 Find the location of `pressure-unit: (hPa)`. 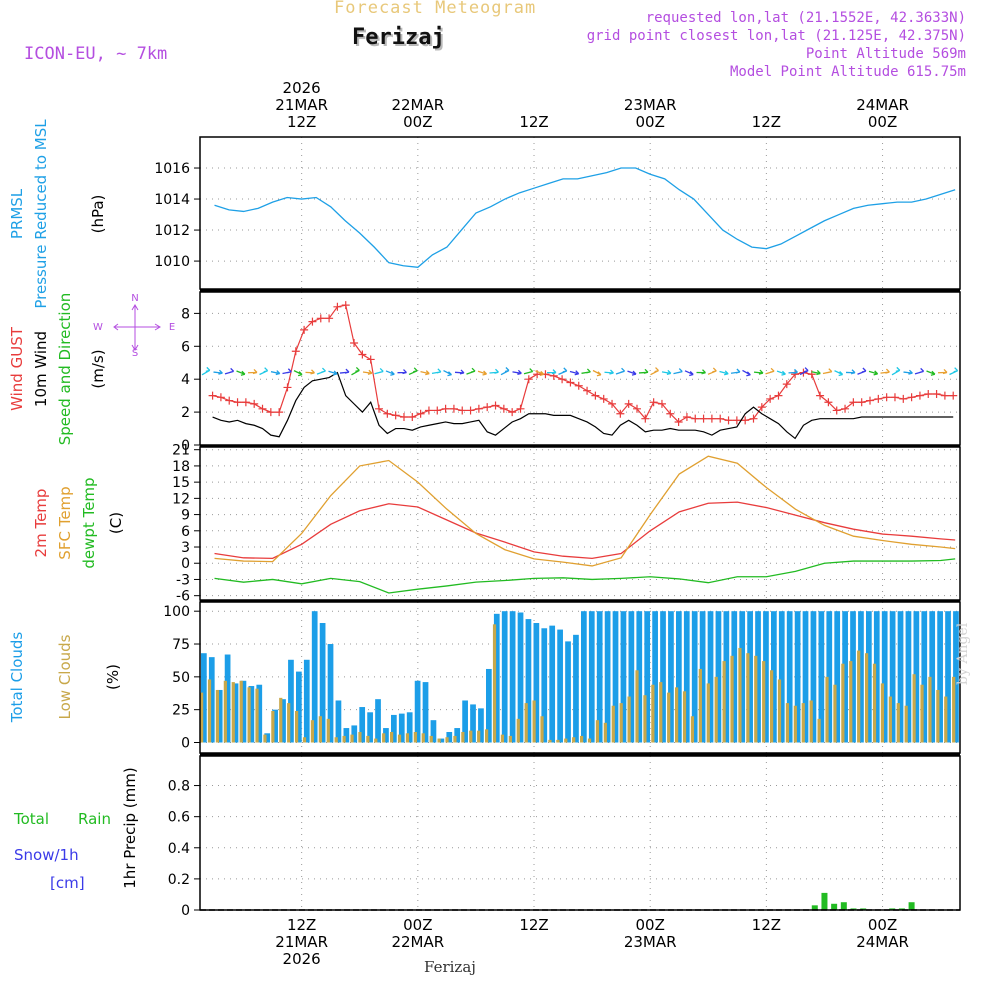

pressure-unit: (hPa) is located at coordinates (98, 214).